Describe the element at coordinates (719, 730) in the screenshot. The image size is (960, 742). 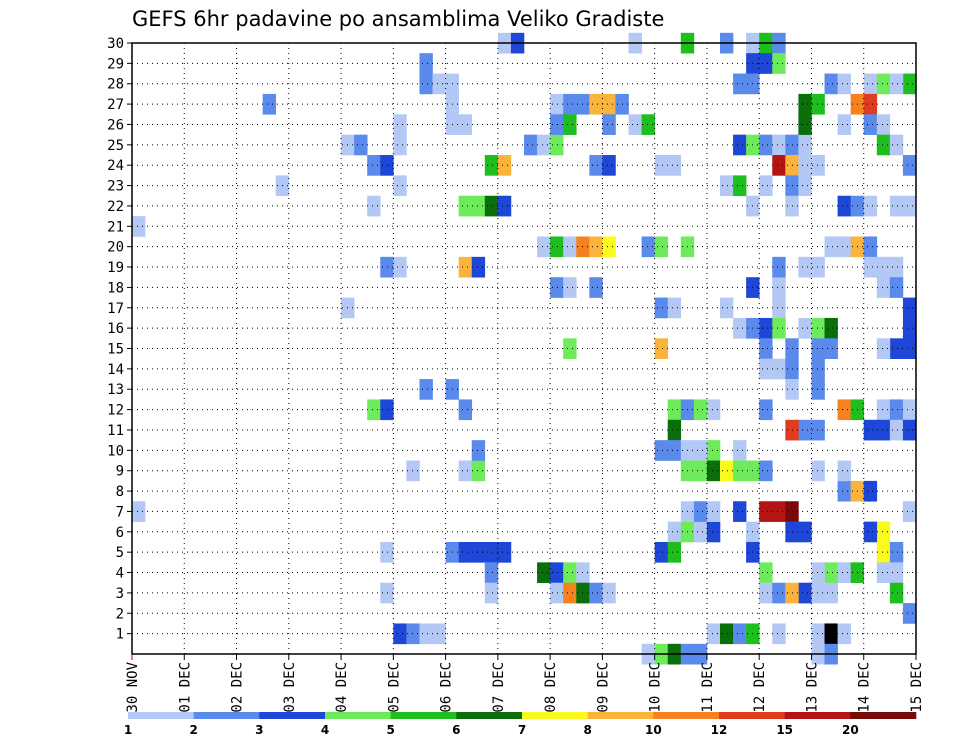
I see `legend-label: 12` at that location.